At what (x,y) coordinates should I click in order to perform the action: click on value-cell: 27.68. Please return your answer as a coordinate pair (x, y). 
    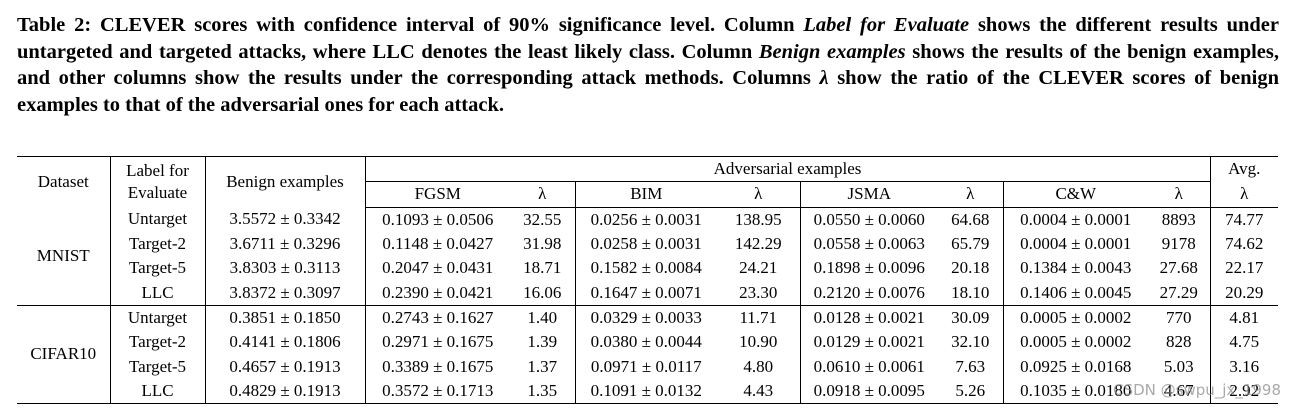
    Looking at the image, I should click on (1179, 268).